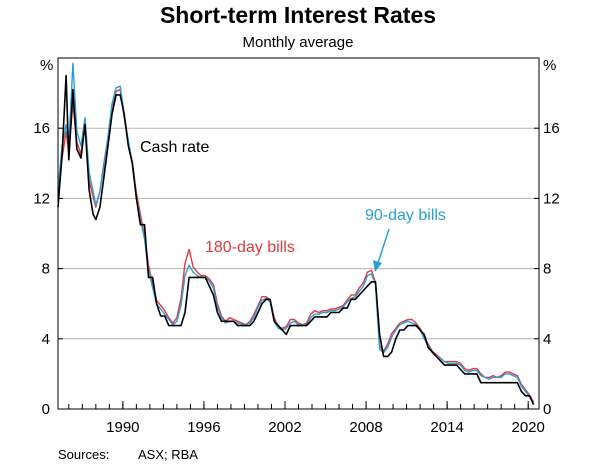  Describe the element at coordinates (284, 427) in the screenshot. I see `x-tick-label: 2002` at that location.